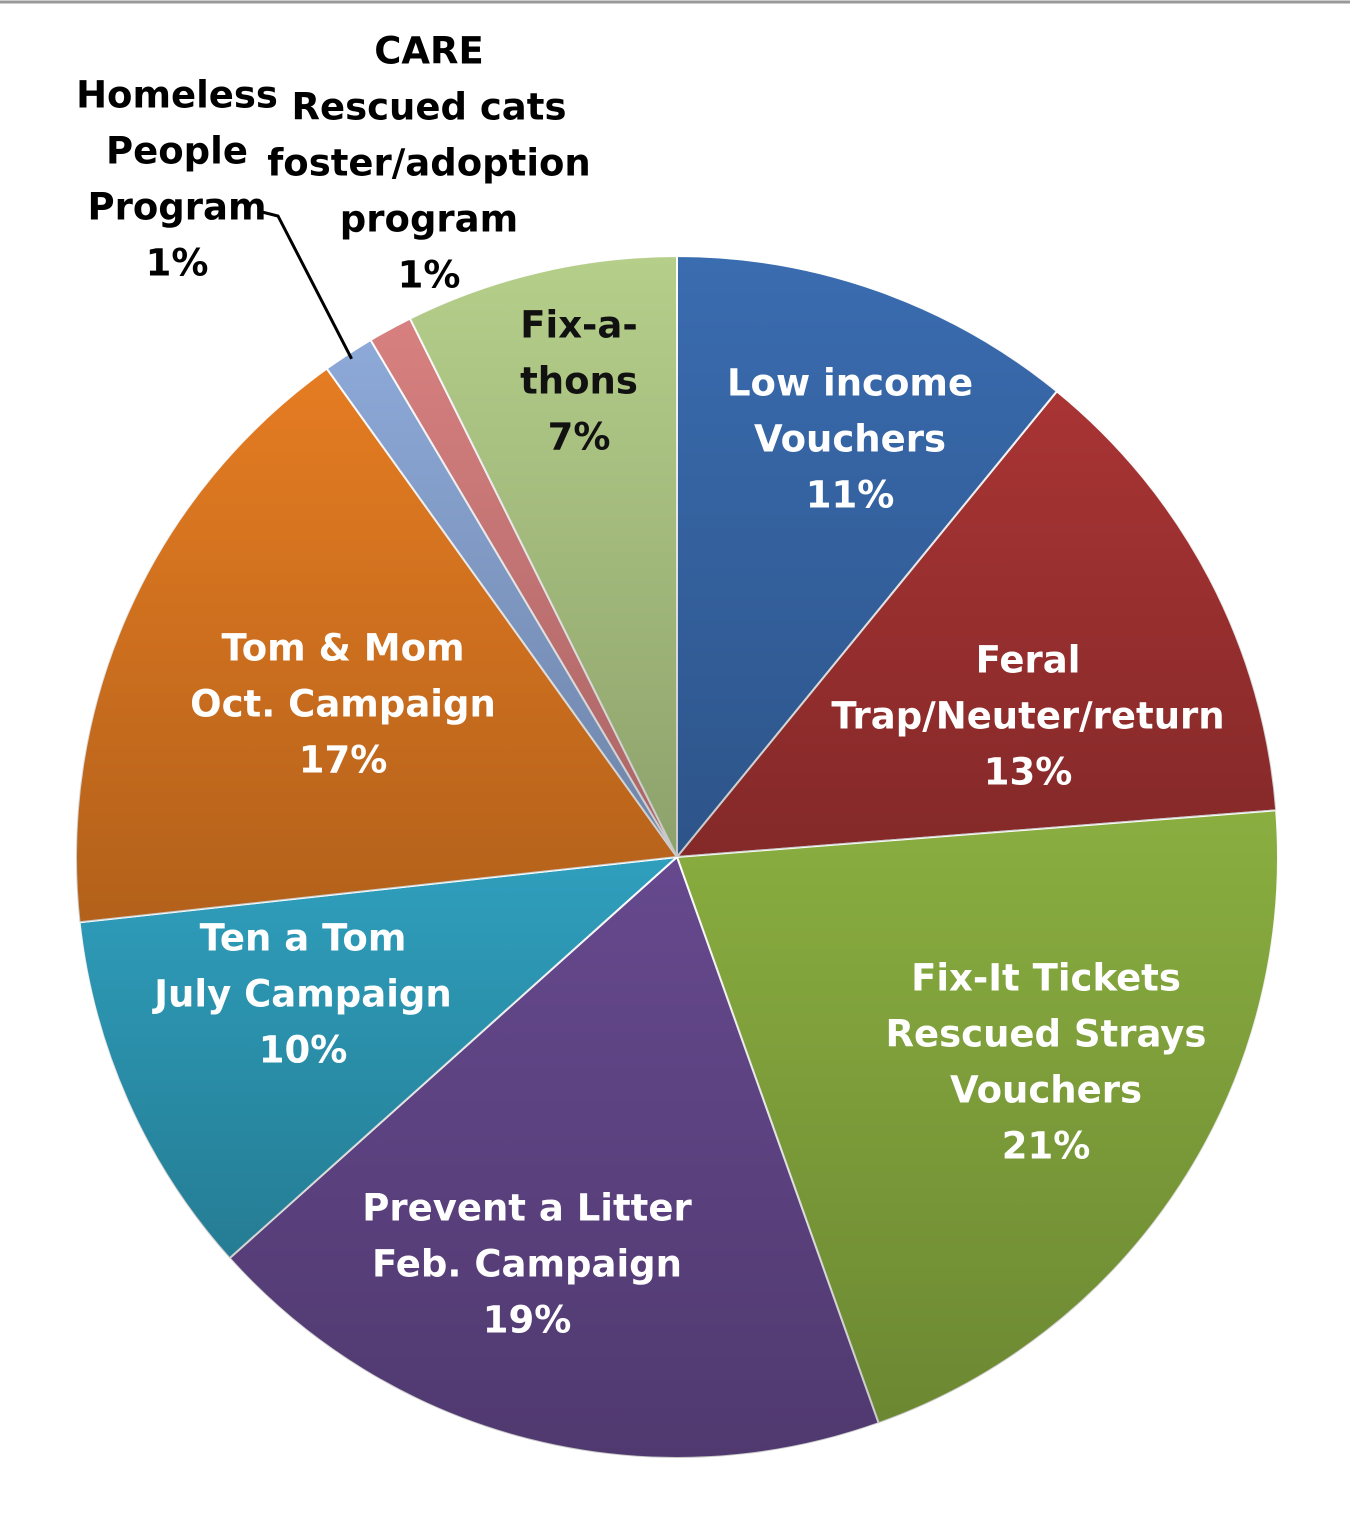  Describe the element at coordinates (177, 95) in the screenshot. I see `slice-label-line: Homeless` at that location.